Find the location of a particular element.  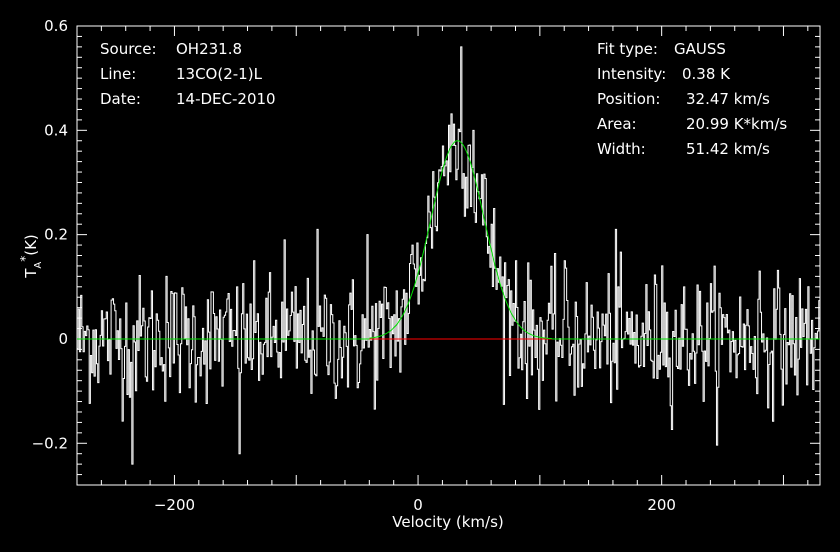

y-tick-label: 0.2 is located at coordinates (56, 235).